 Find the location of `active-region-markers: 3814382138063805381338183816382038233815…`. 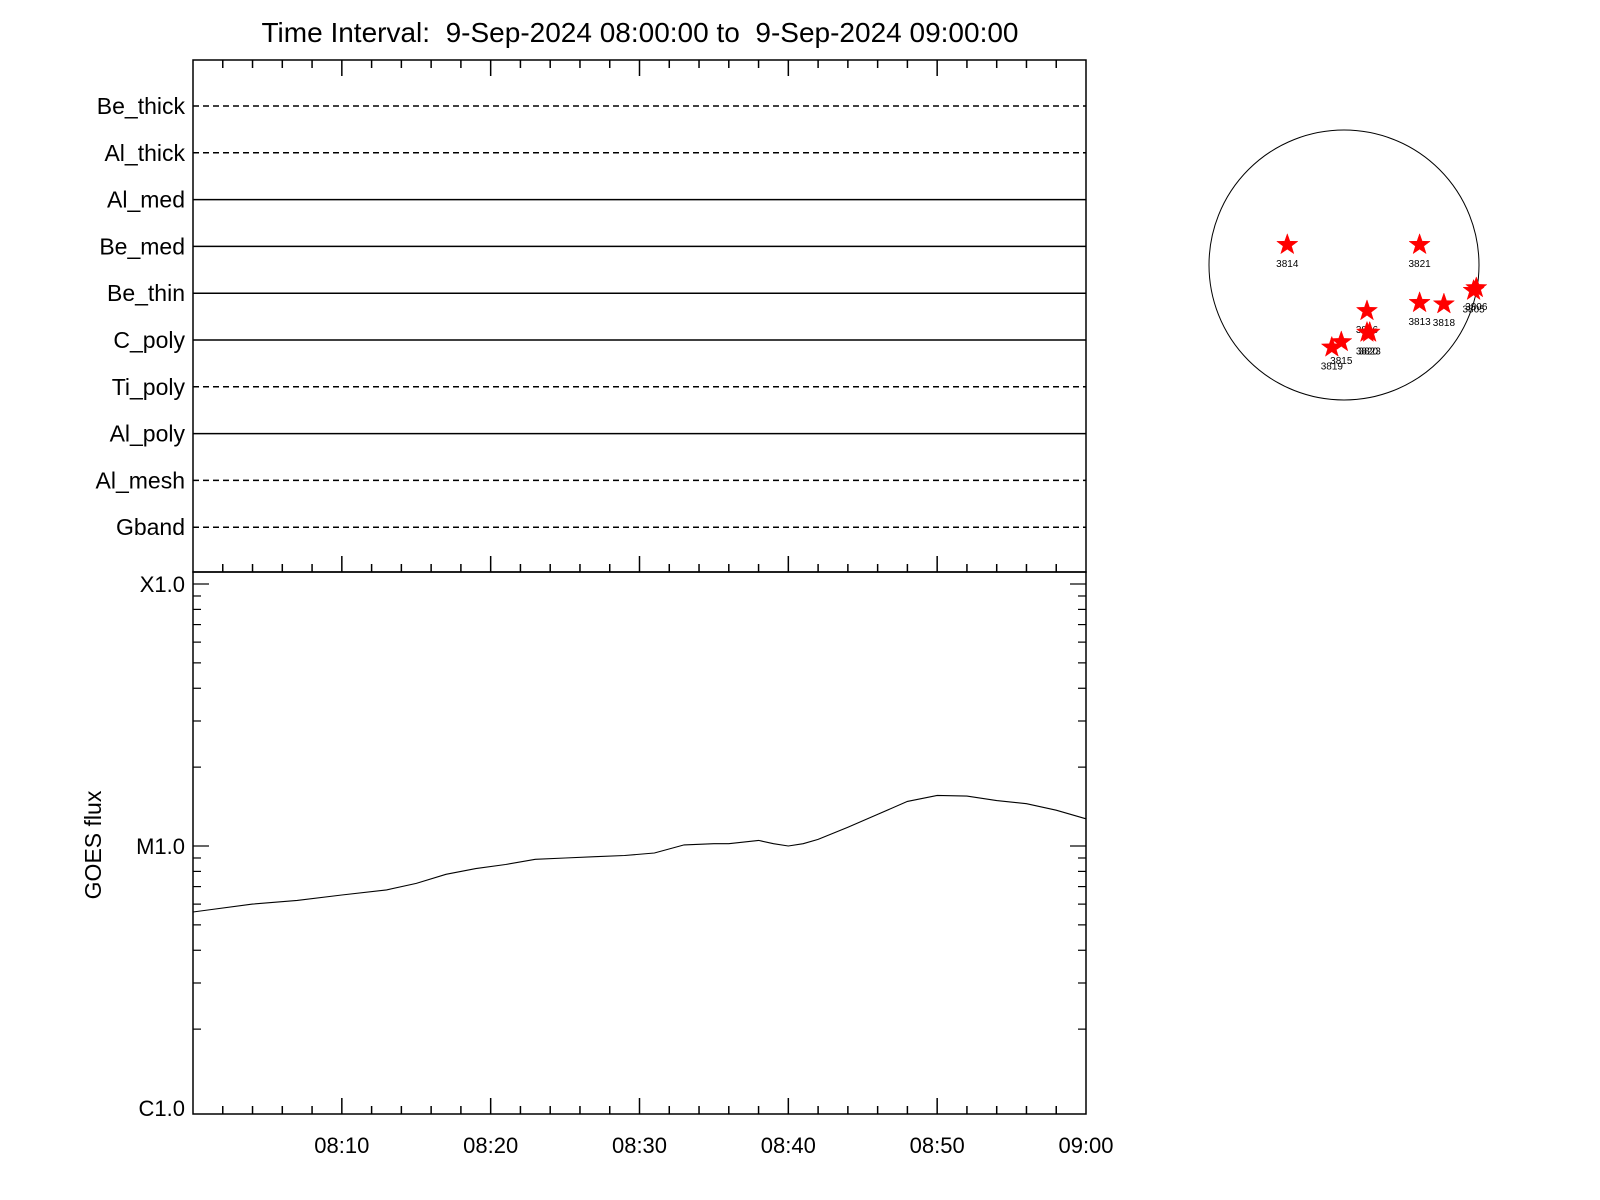

active-region-markers: 3814382138063805381338183816382038233815… is located at coordinates (1382, 302).